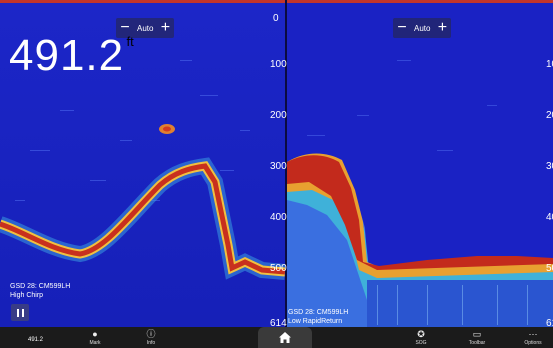  What do you see at coordinates (533, 334) in the screenshot?
I see `more-options-icon: ⋯` at bounding box center [533, 334].